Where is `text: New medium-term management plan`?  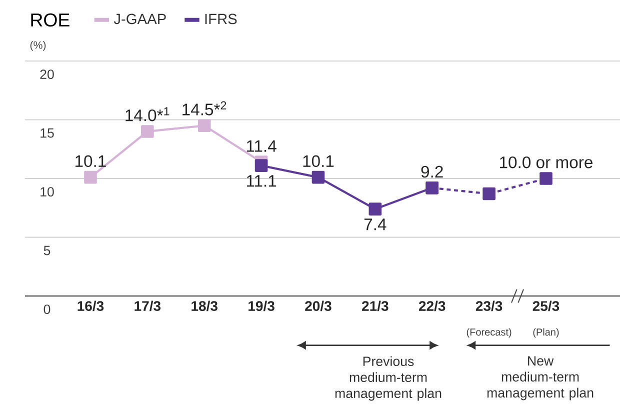 text: New medium-term management plan is located at coordinates (540, 378).